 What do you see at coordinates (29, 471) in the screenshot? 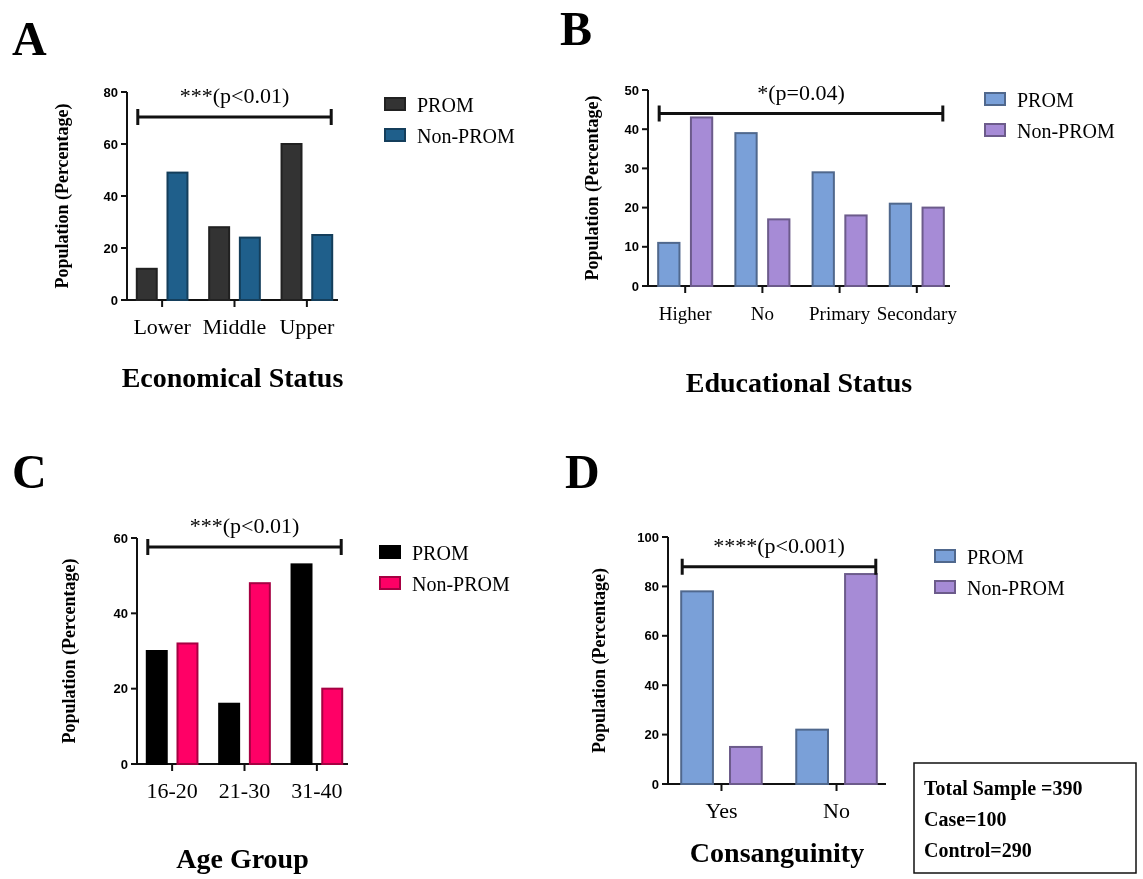
I see `chart-title: C` at bounding box center [29, 471].